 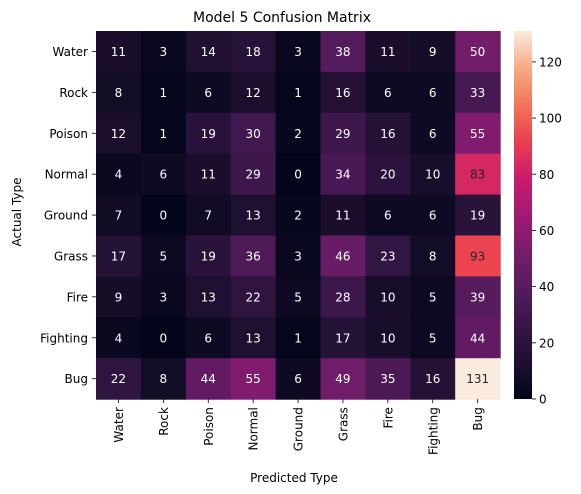 What do you see at coordinates (343, 424) in the screenshot?
I see `x-tick-label: Grass` at bounding box center [343, 424].